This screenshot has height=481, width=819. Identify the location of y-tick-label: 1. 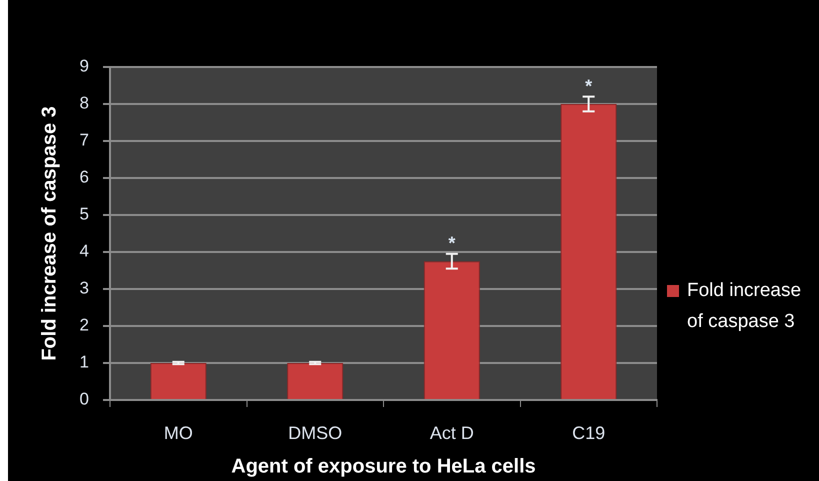
(84, 362).